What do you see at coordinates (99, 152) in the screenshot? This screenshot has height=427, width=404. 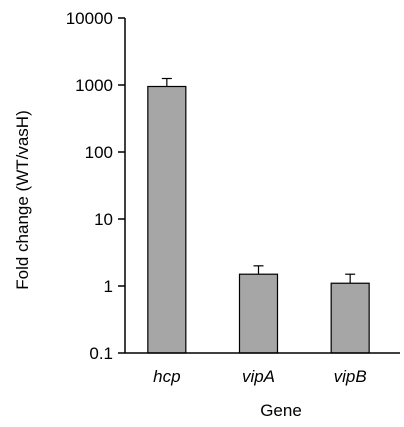 I see `y-tick-label: 100` at bounding box center [99, 152].